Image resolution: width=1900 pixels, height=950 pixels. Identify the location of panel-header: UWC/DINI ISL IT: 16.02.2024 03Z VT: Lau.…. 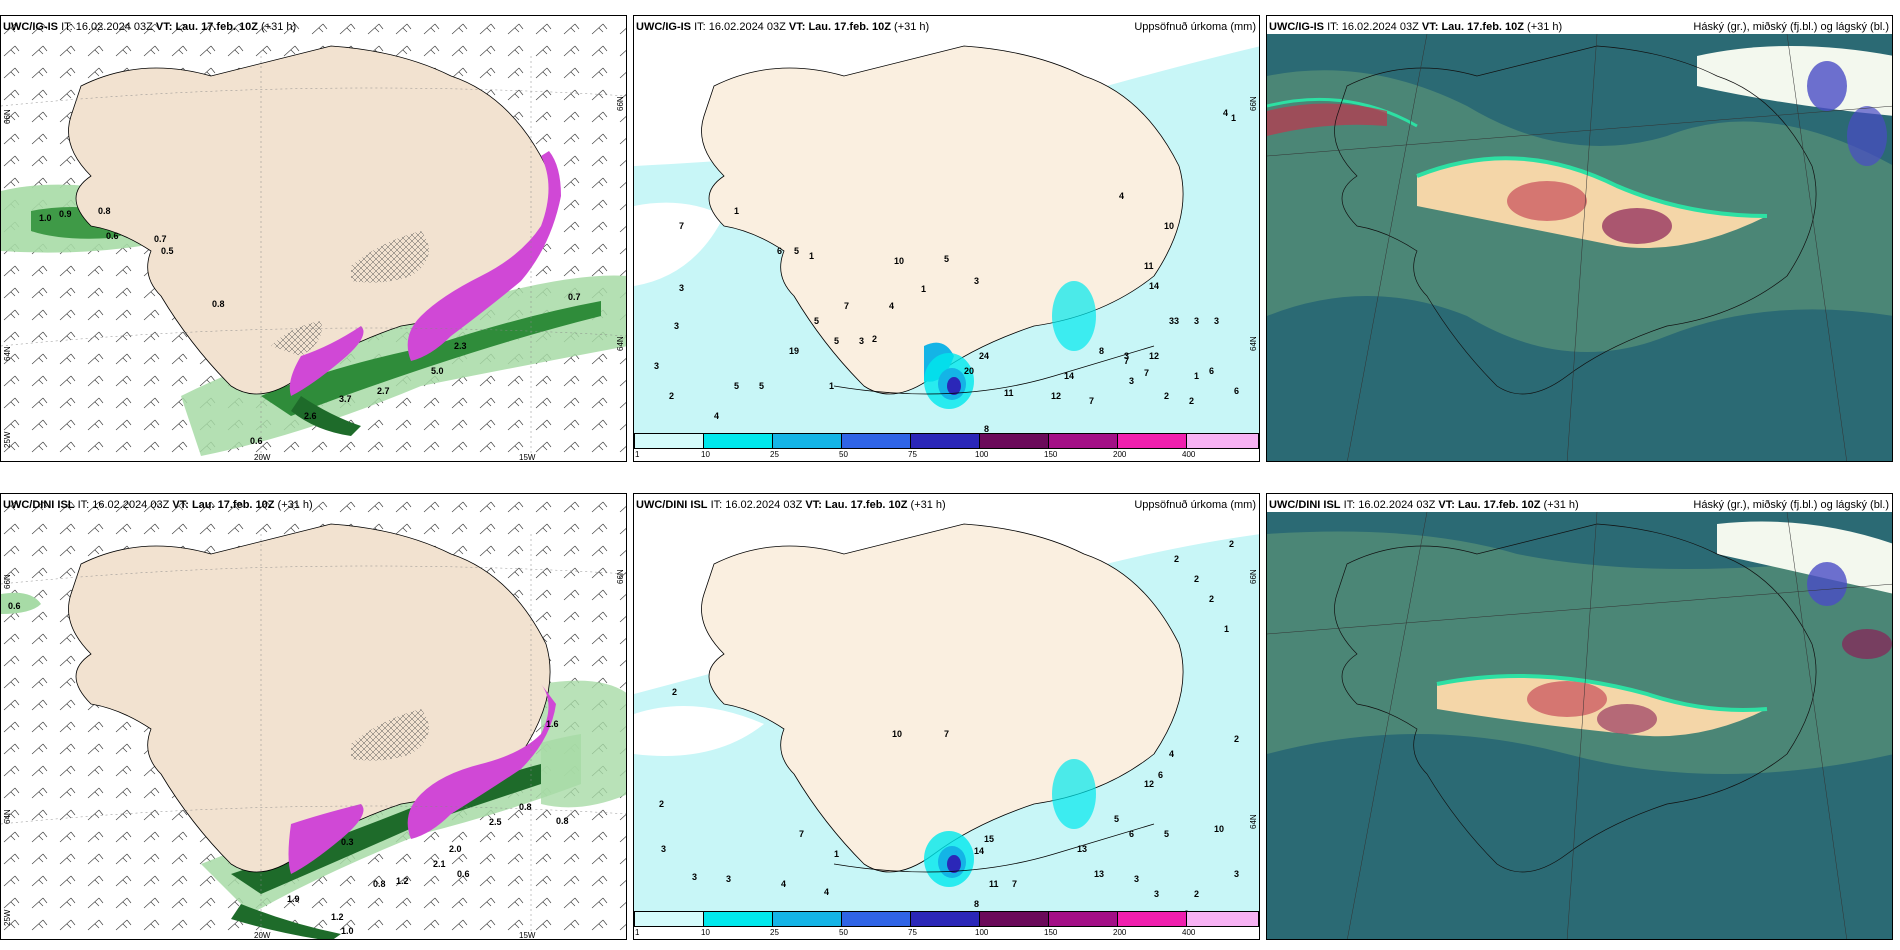
(158, 505).